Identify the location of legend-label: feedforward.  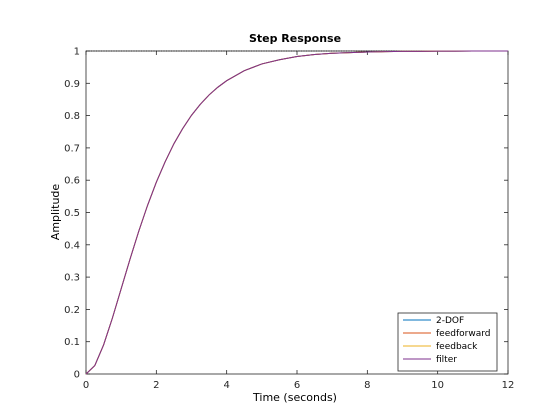
(463, 334).